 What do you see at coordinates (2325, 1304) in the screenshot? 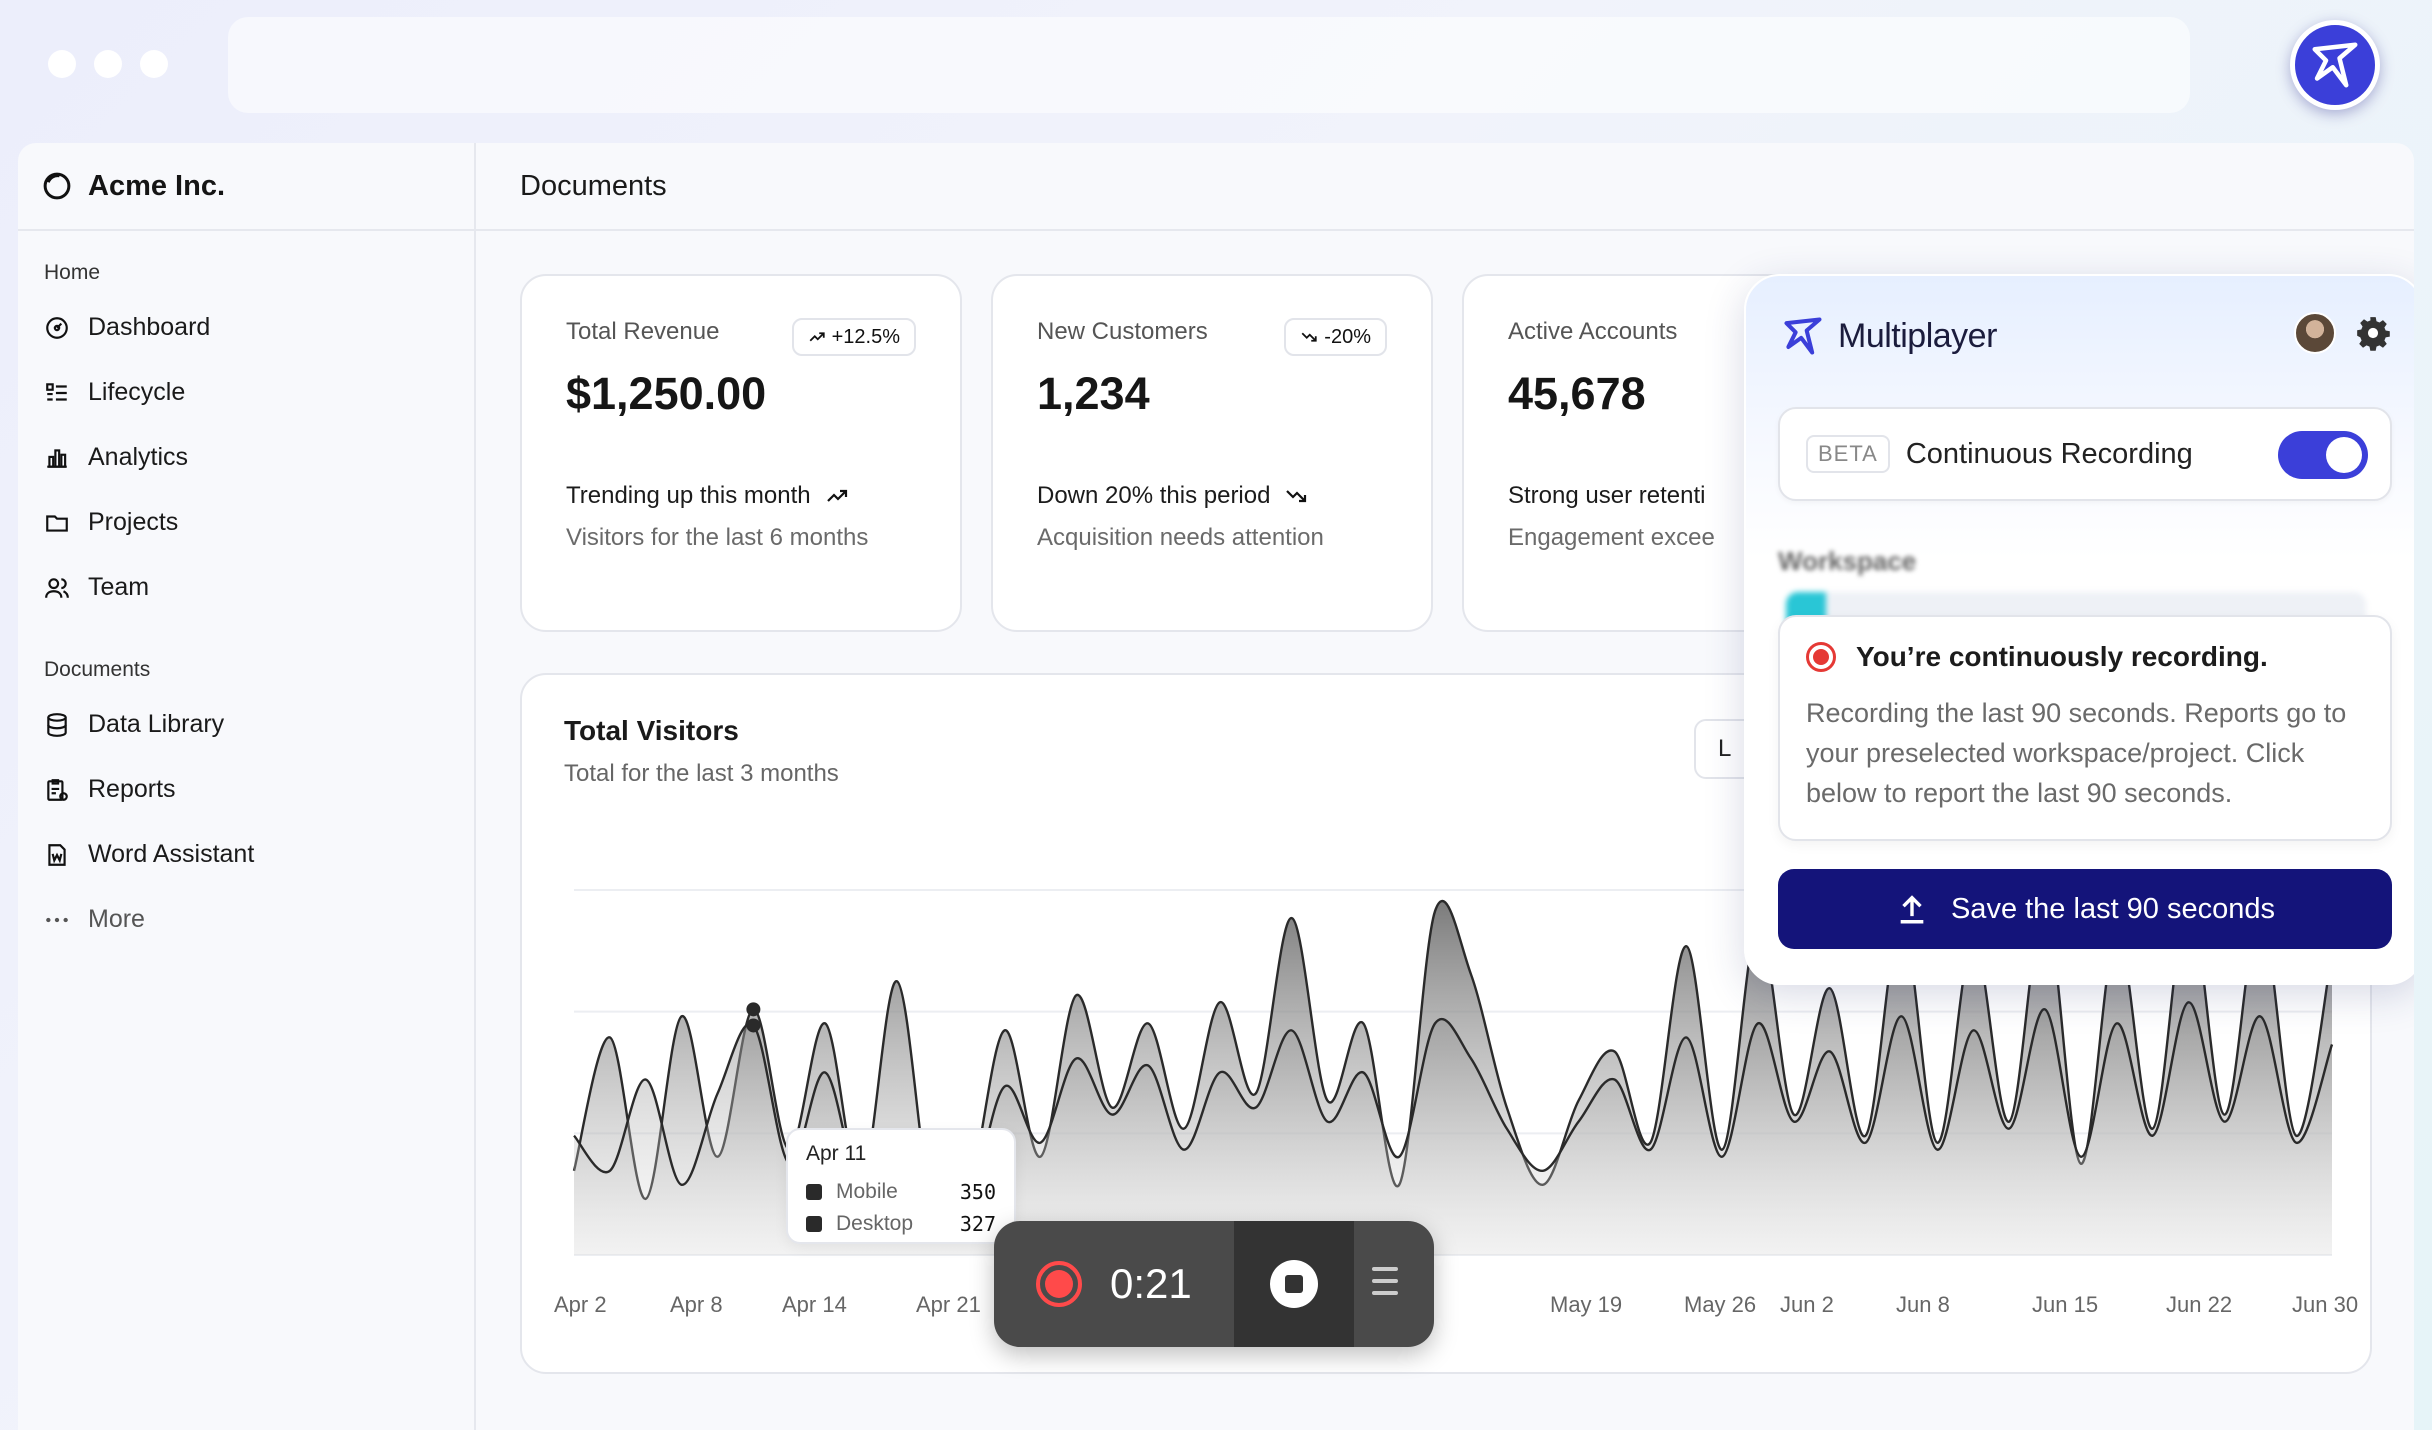
I see `x-tick-label: Jun 30` at bounding box center [2325, 1304].